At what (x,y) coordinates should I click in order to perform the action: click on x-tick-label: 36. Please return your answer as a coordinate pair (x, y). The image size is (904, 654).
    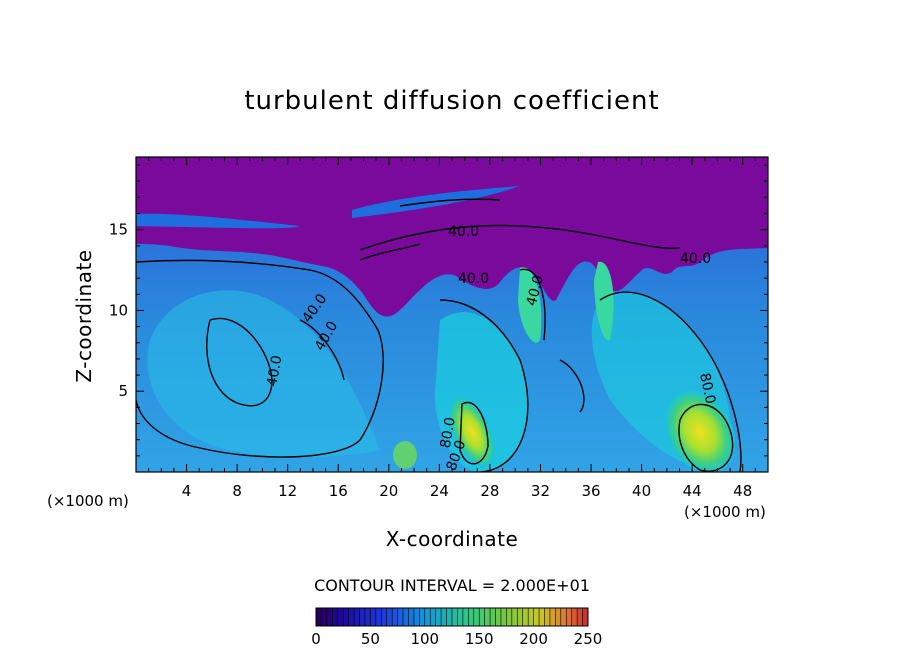
    Looking at the image, I should click on (590, 491).